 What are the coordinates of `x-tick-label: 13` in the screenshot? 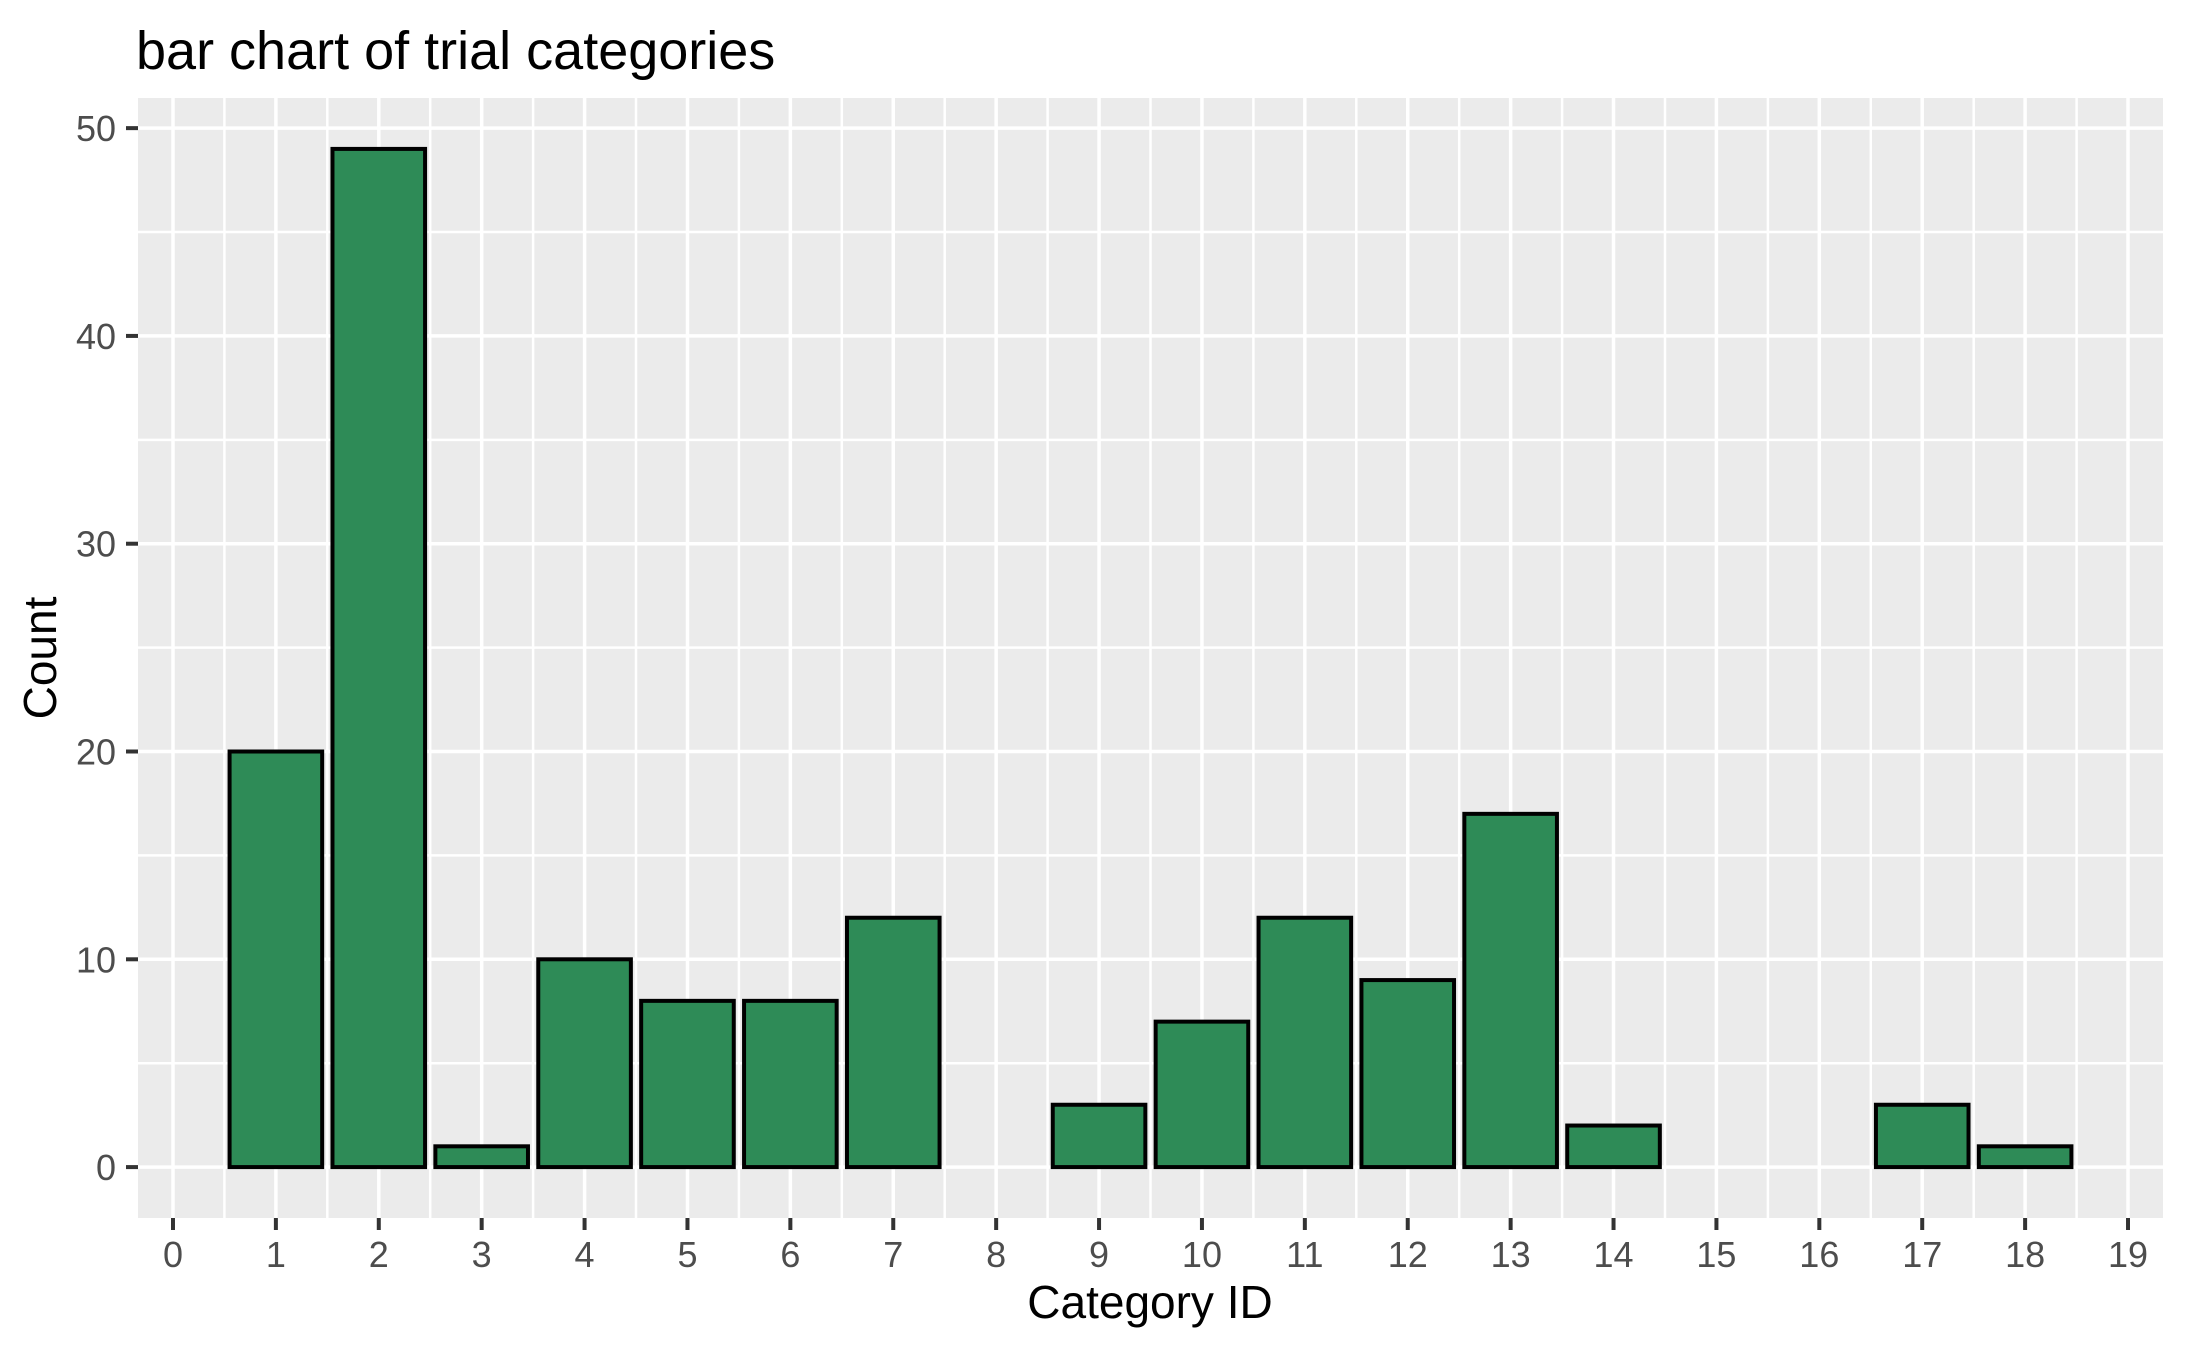 It's located at (1511, 1254).